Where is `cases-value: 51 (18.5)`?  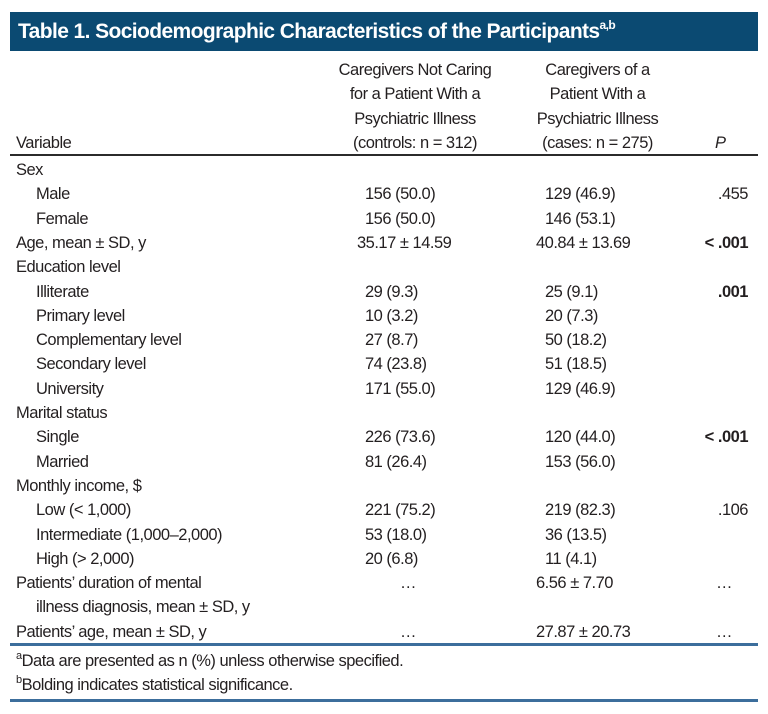
cases-value: 51 (18.5) is located at coordinates (576, 364).